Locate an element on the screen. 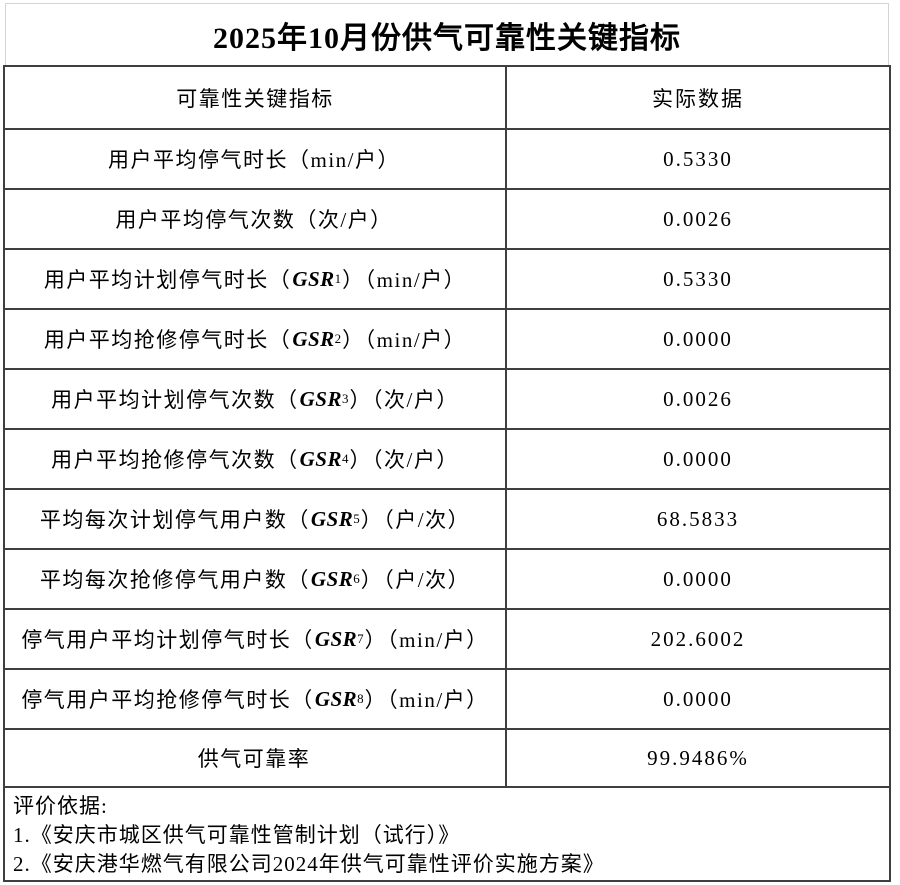  indicator-cell: 用户平均停气次数（次/户） is located at coordinates (256, 219).